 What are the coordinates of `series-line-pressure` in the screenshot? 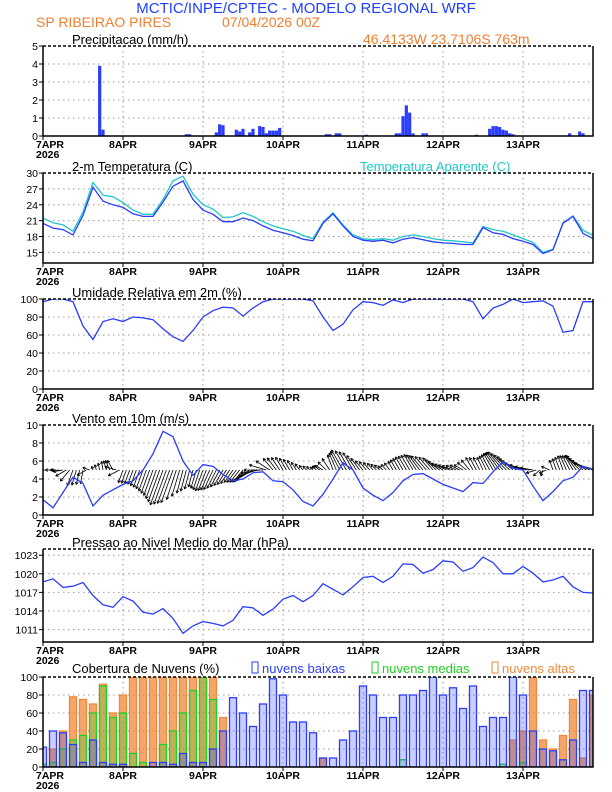 It's located at (318, 595).